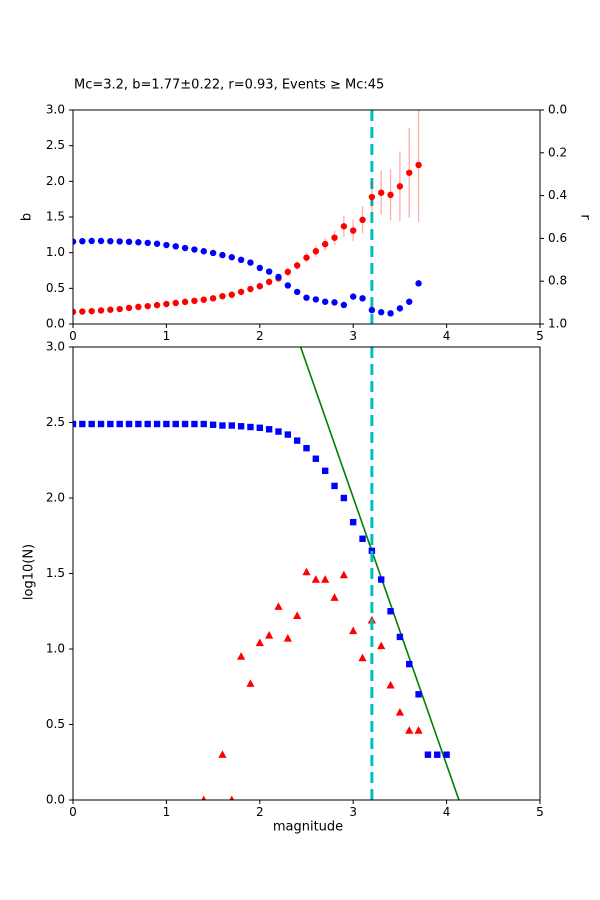 Image resolution: width=600 pixels, height=900 pixels. What do you see at coordinates (557, 152) in the screenshot?
I see `tick-label: 0.2` at bounding box center [557, 152].